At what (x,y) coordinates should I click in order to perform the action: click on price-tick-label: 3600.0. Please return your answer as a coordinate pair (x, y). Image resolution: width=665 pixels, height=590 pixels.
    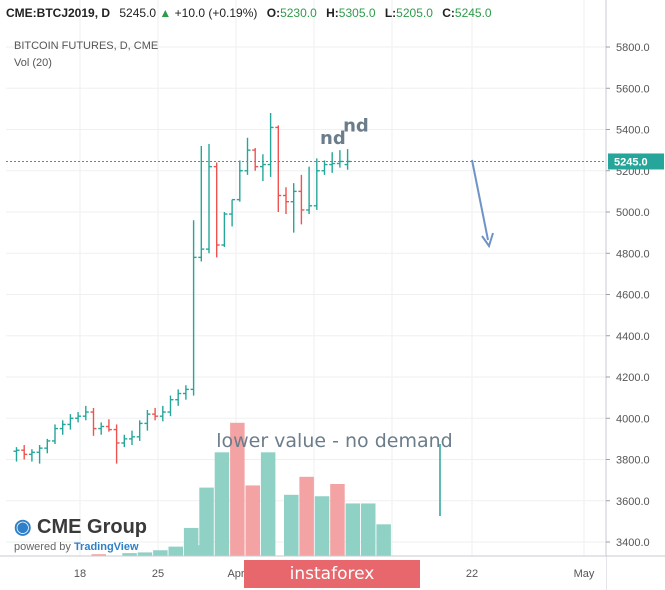
    Looking at the image, I should click on (633, 502).